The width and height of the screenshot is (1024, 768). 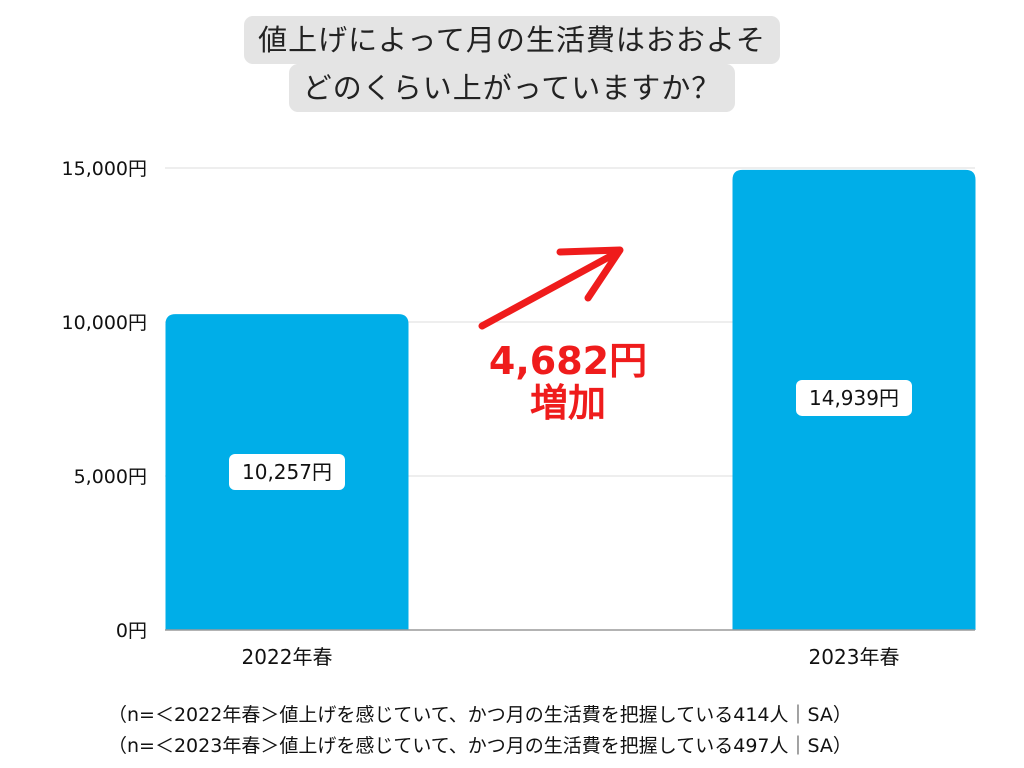 I want to click on arrow-head, so click(x=590, y=274).